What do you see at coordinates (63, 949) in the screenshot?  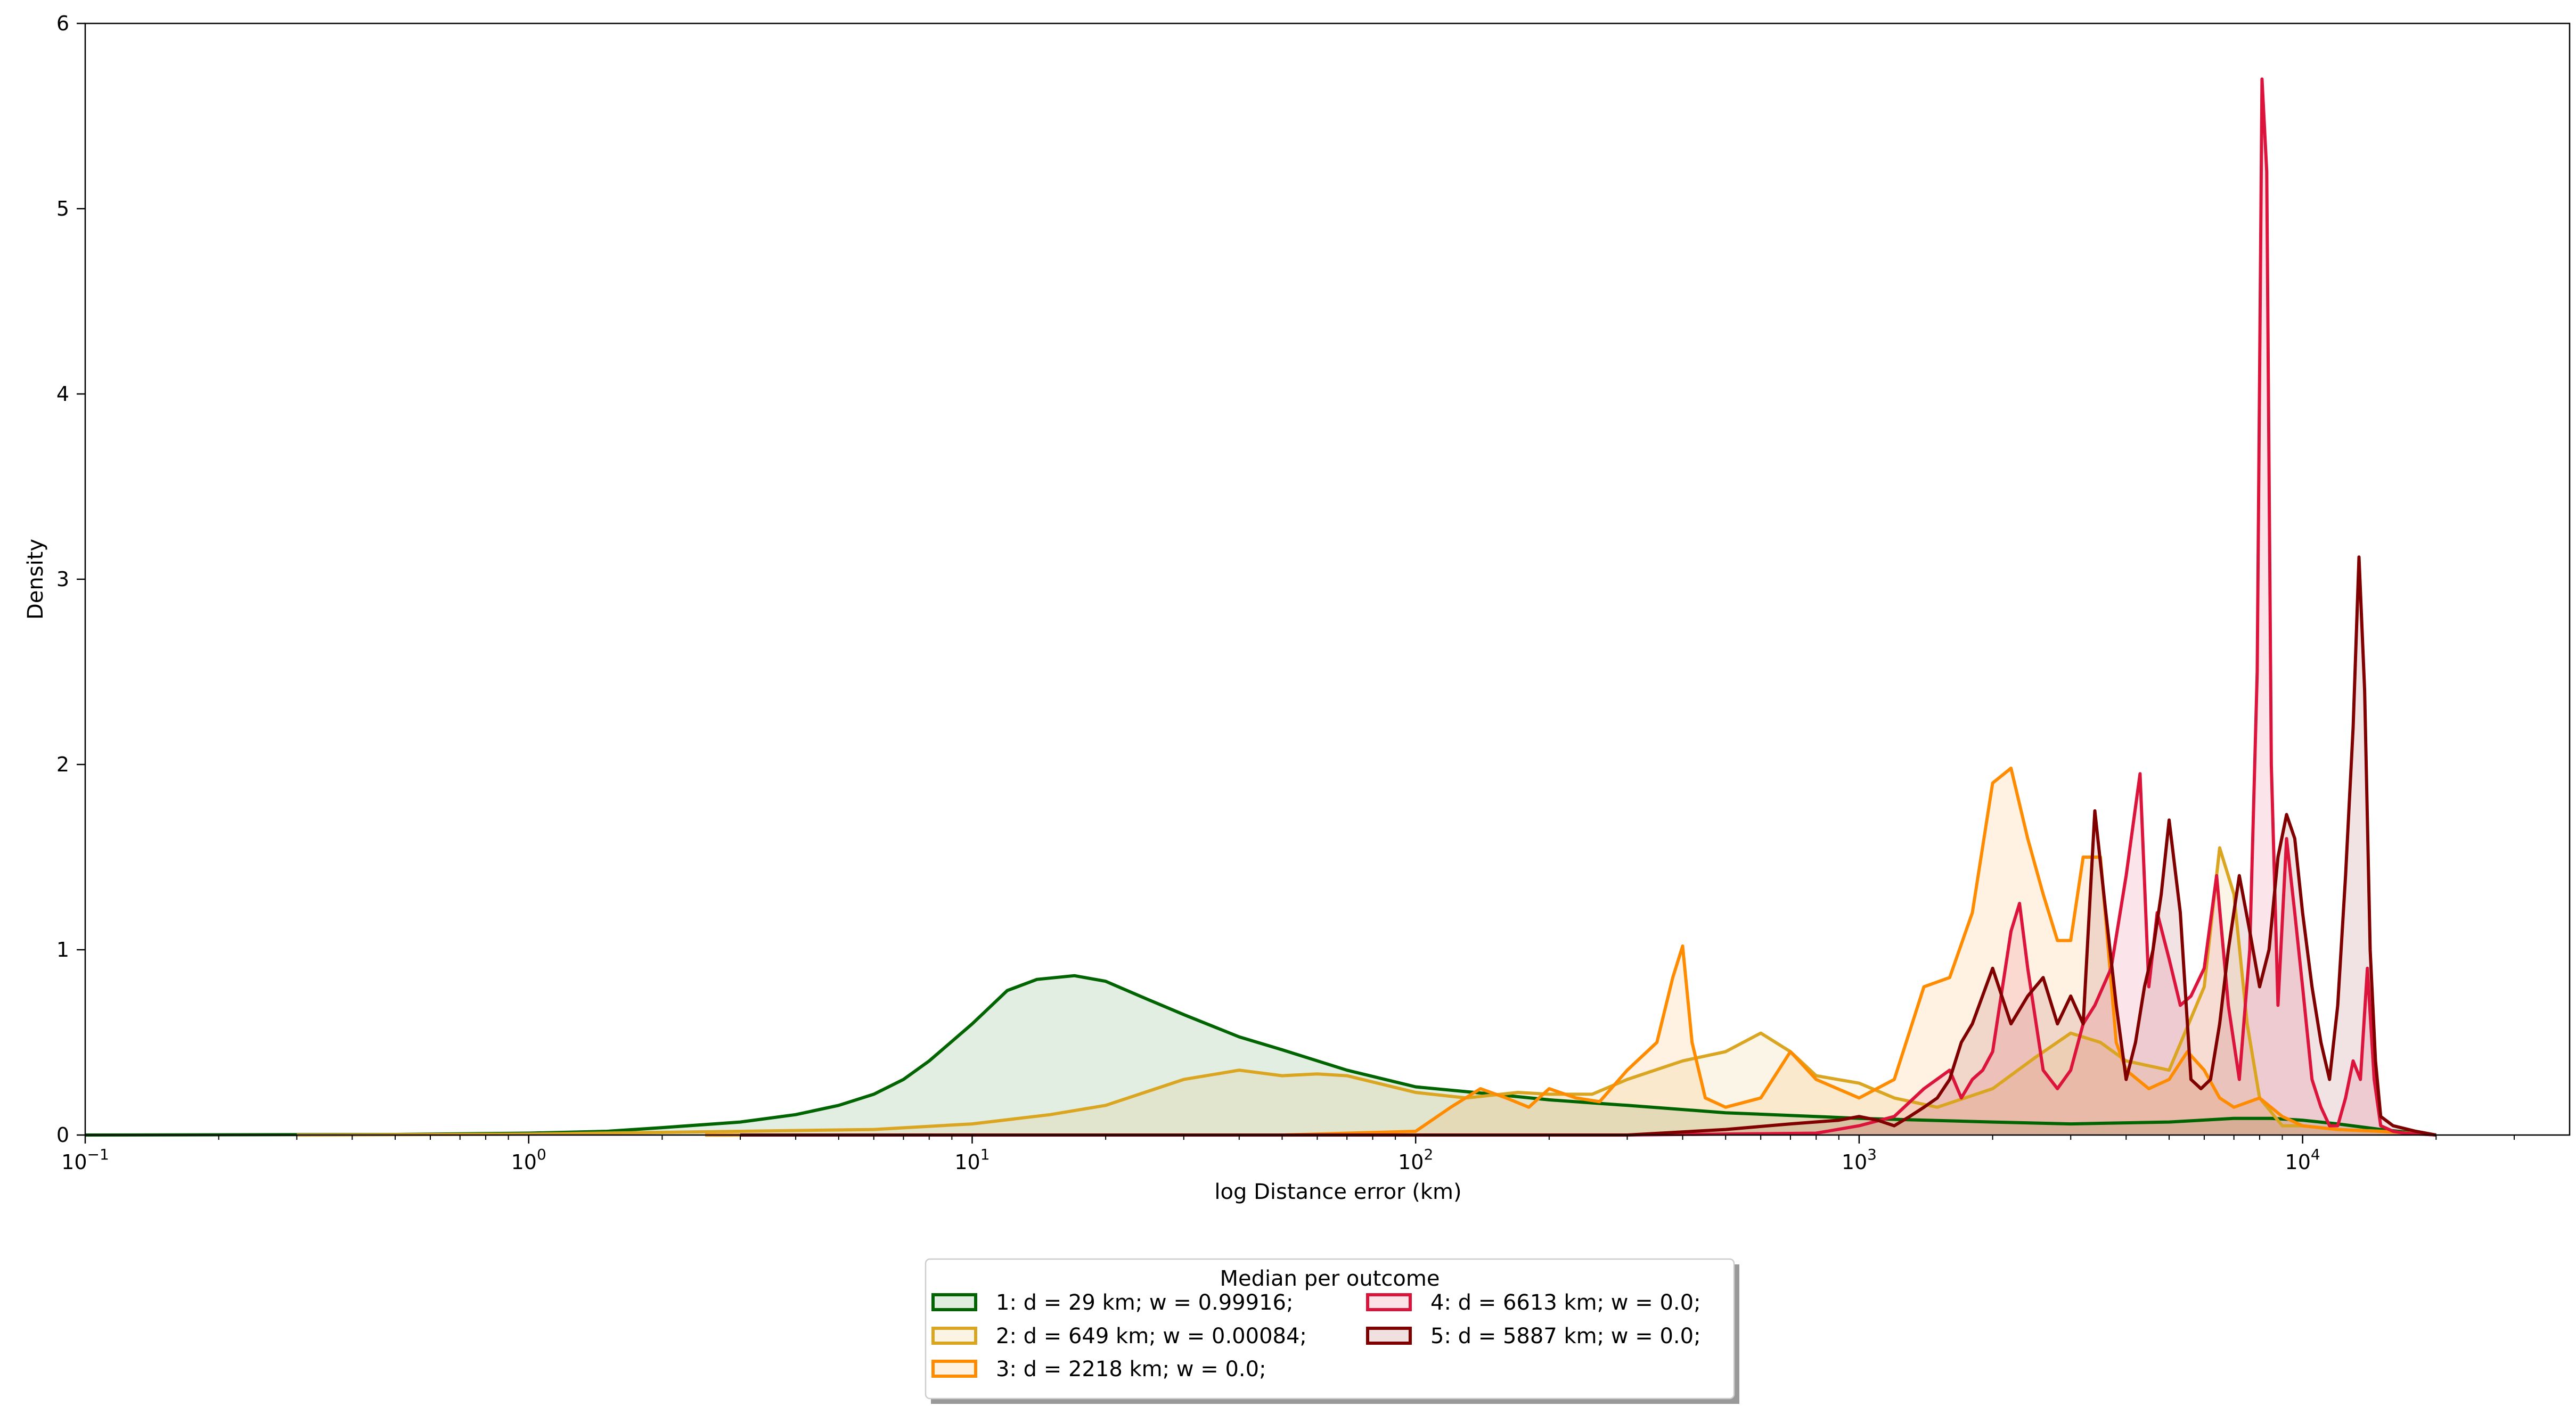 I see `y-tick-label: 1` at bounding box center [63, 949].